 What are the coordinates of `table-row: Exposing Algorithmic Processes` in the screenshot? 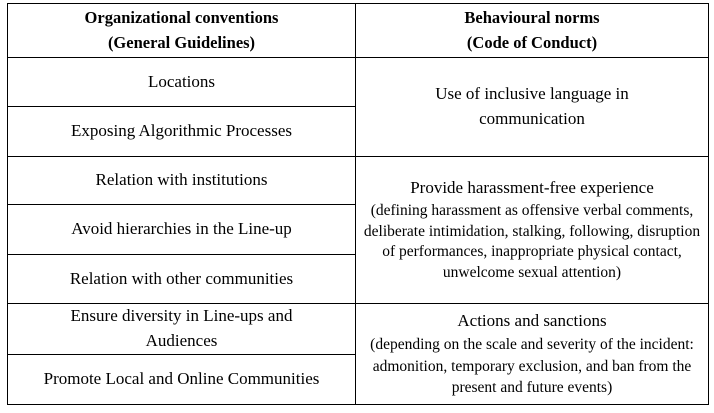 It's located at (358, 131).